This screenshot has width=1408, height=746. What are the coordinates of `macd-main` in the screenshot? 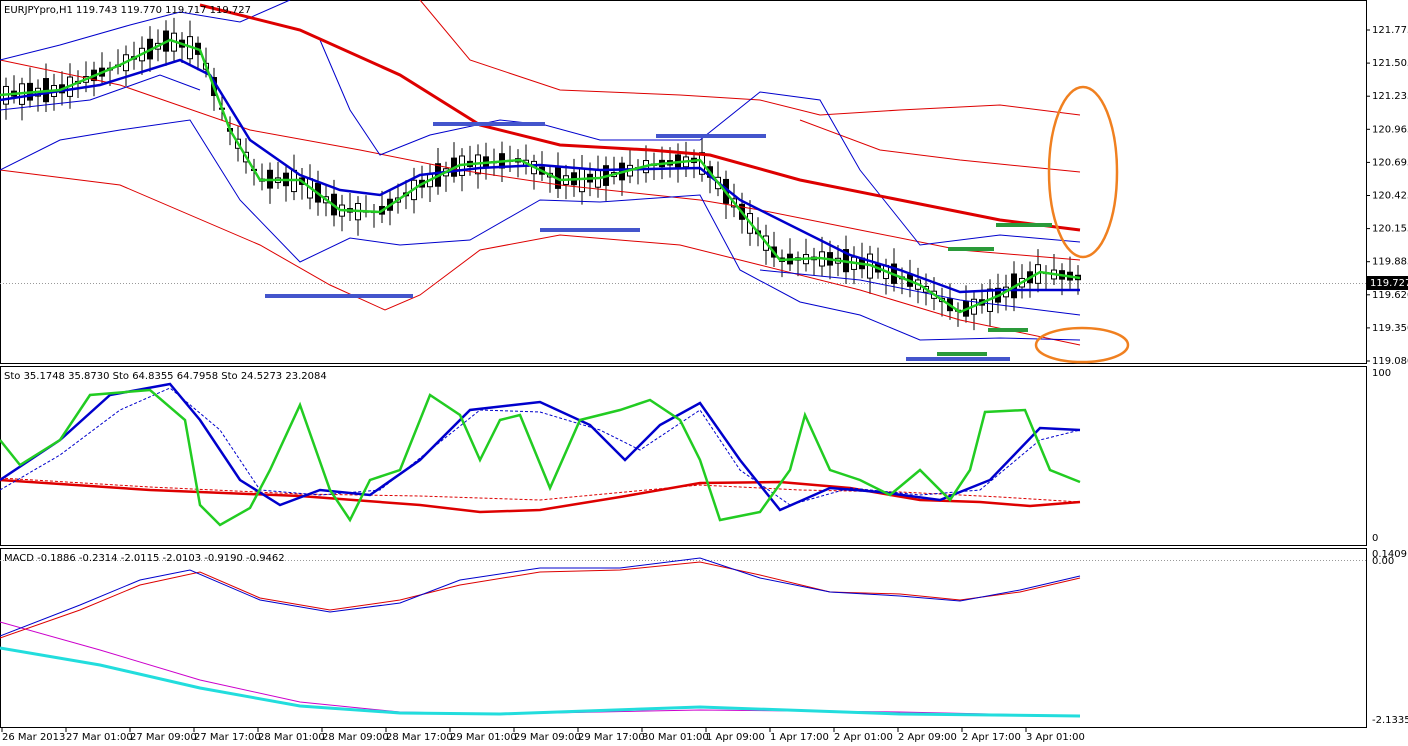 It's located at (540, 597).